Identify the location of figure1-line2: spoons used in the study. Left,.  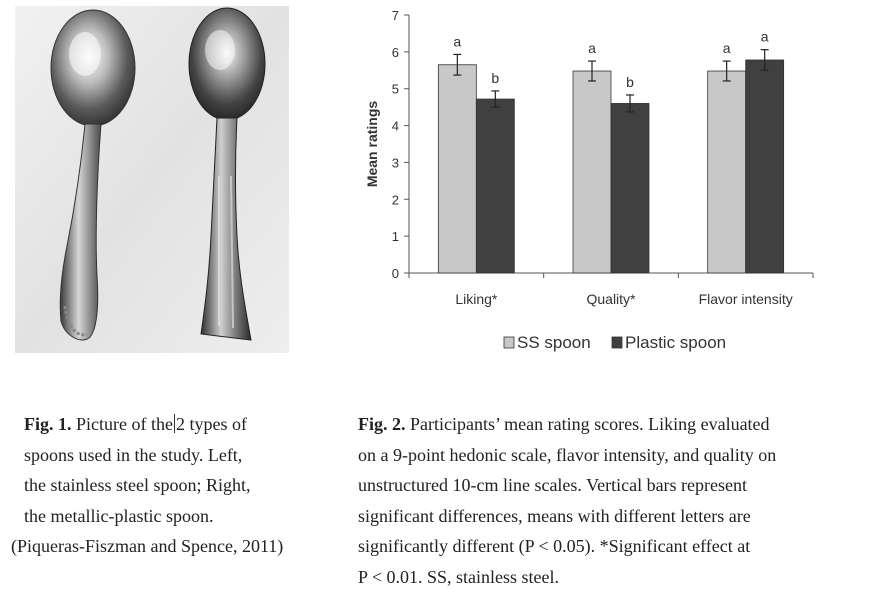
(133, 454).